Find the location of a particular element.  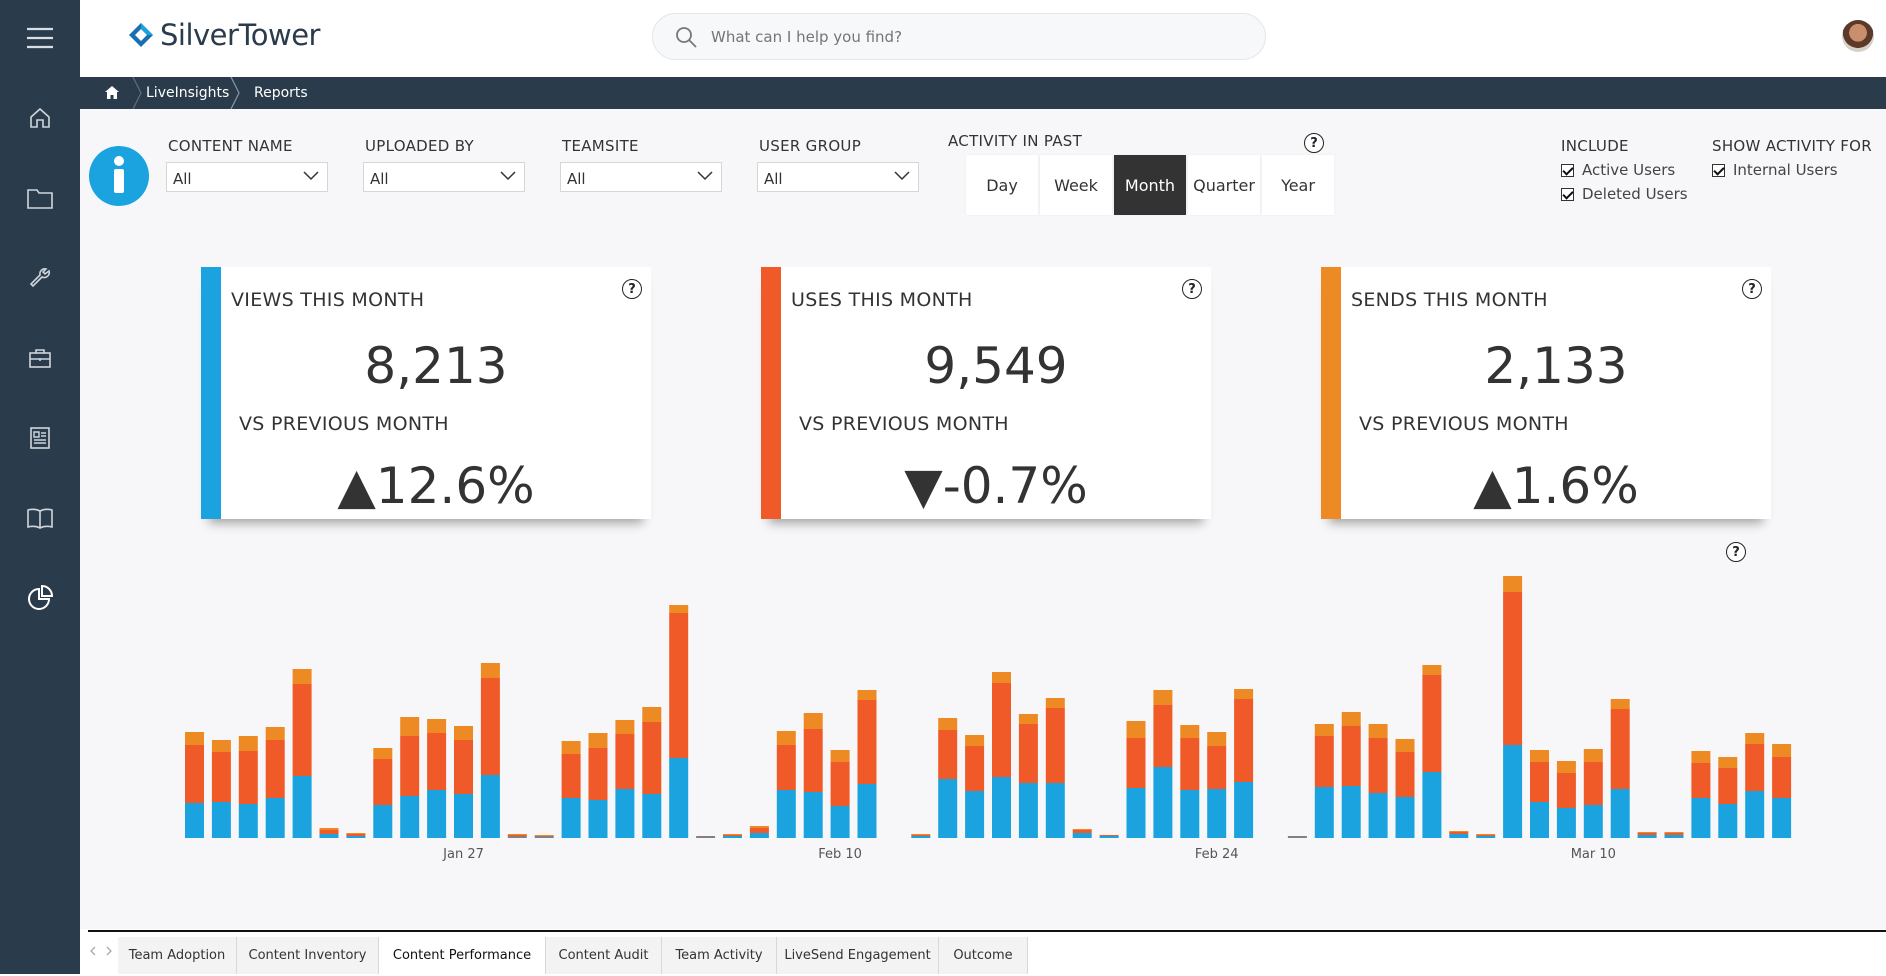

activity-option-year: Year is located at coordinates (1298, 185).